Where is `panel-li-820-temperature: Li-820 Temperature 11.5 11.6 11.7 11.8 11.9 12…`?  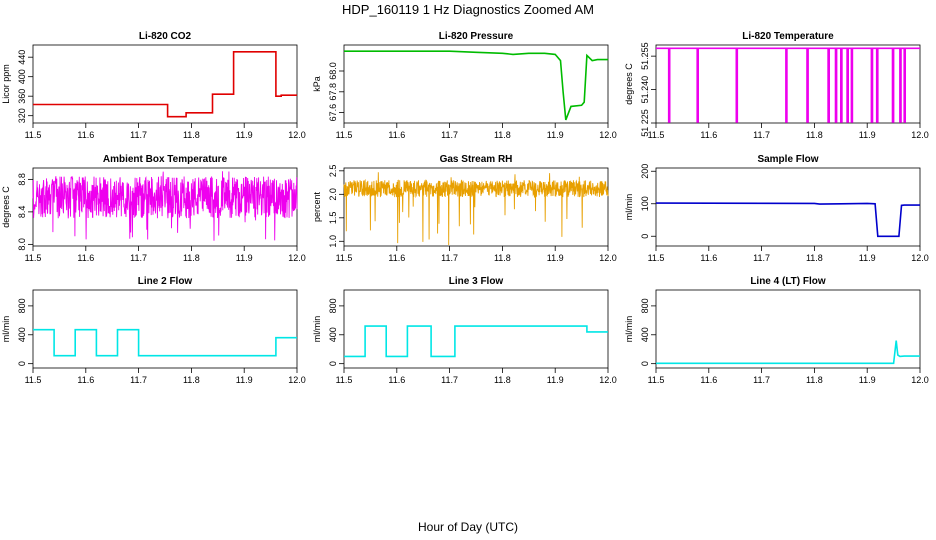
panel-li-820-temperature: Li-820 Temperature 11.5 11.6 11.7 11.8 11.9 12… is located at coordinates (776, 85).